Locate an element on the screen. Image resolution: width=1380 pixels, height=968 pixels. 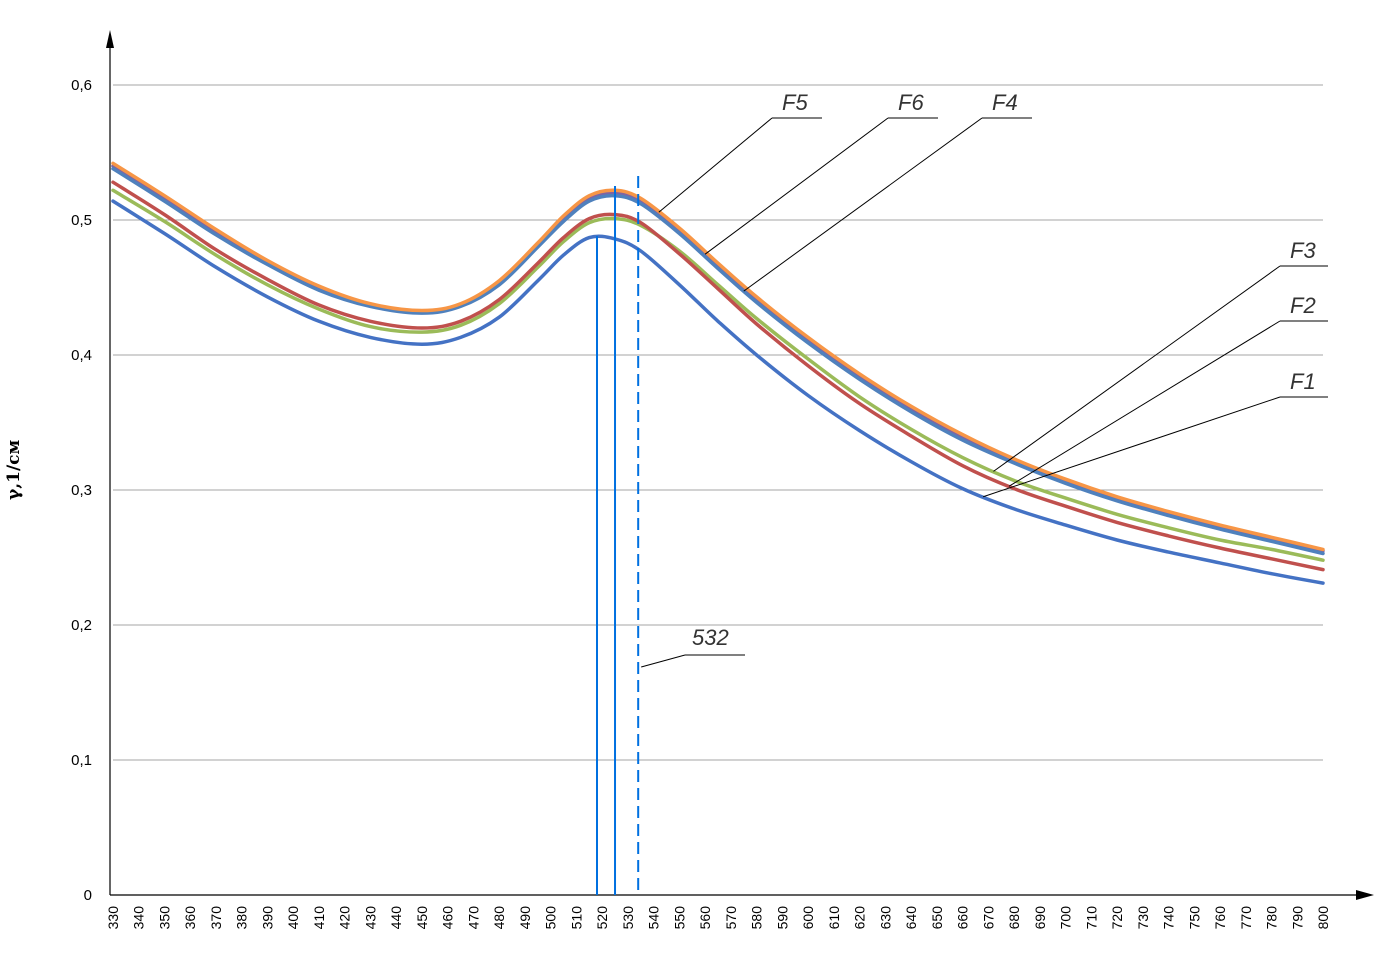
callout-label-f4: F4 is located at coordinates (1005, 102).